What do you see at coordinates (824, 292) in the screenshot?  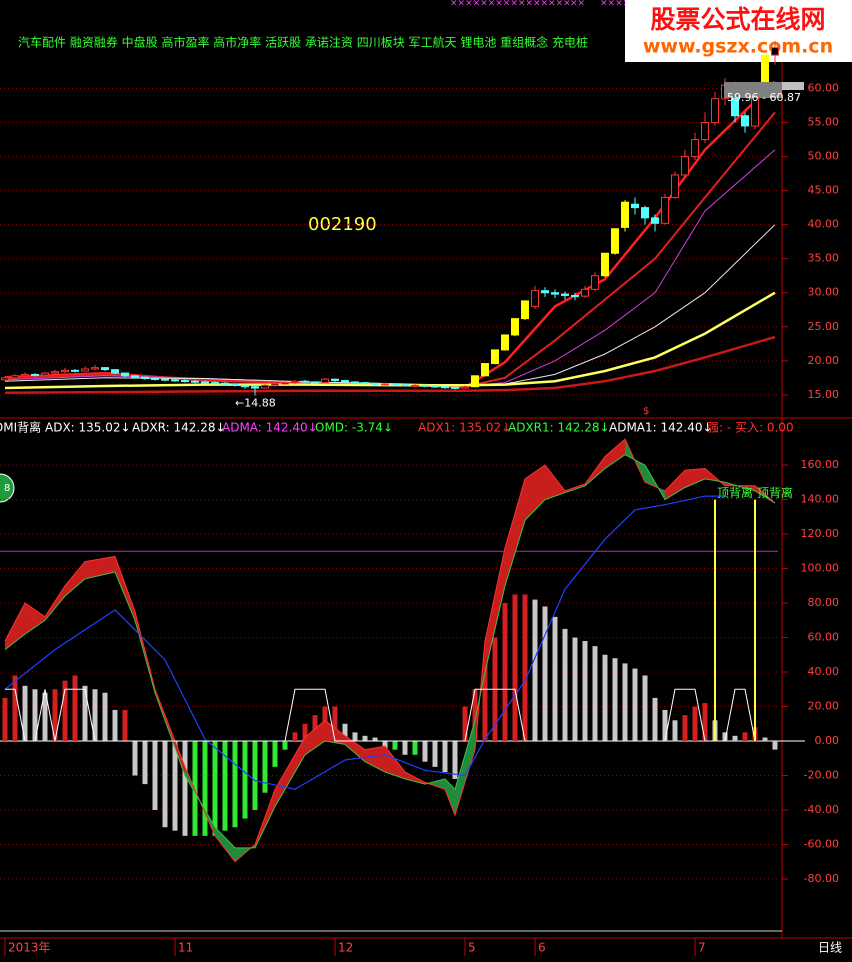 I see `y-tick-label: 30.00` at bounding box center [824, 292].